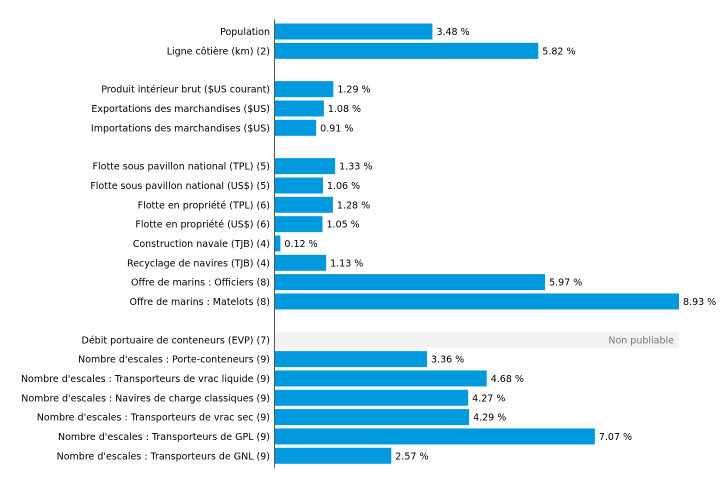 The height and width of the screenshot is (491, 727). I want to click on category-label: Flotte sous pavillon national (US$) (5), so click(180, 186).